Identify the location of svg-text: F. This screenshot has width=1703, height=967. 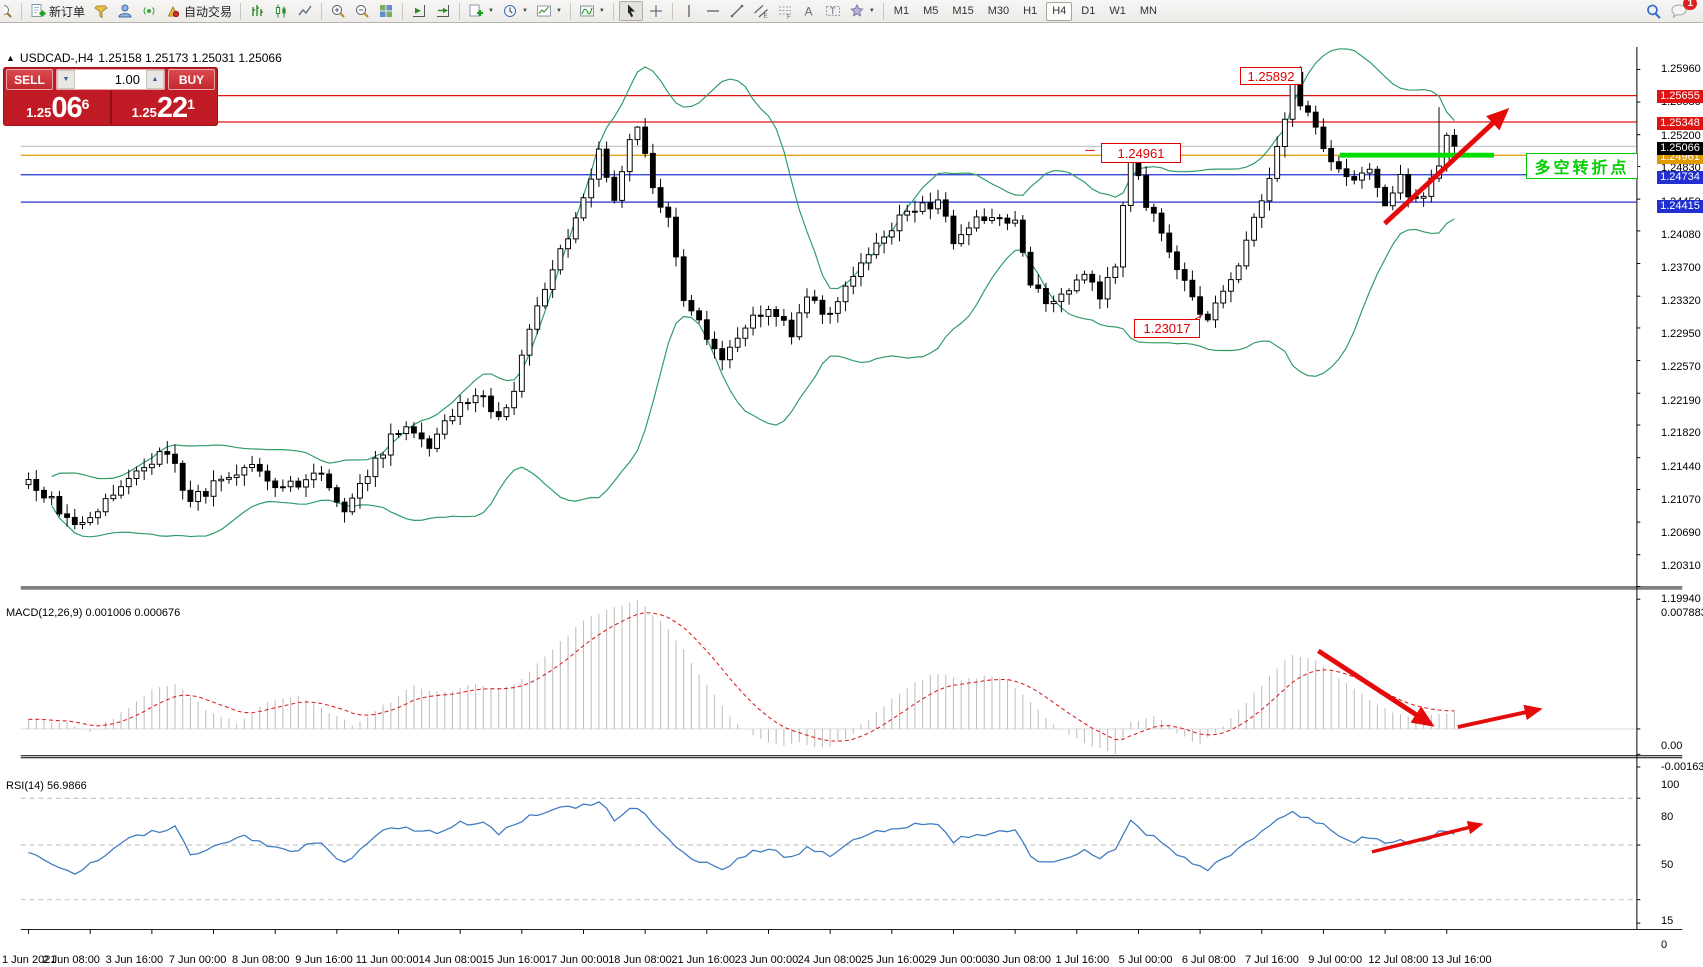
(789, 17).